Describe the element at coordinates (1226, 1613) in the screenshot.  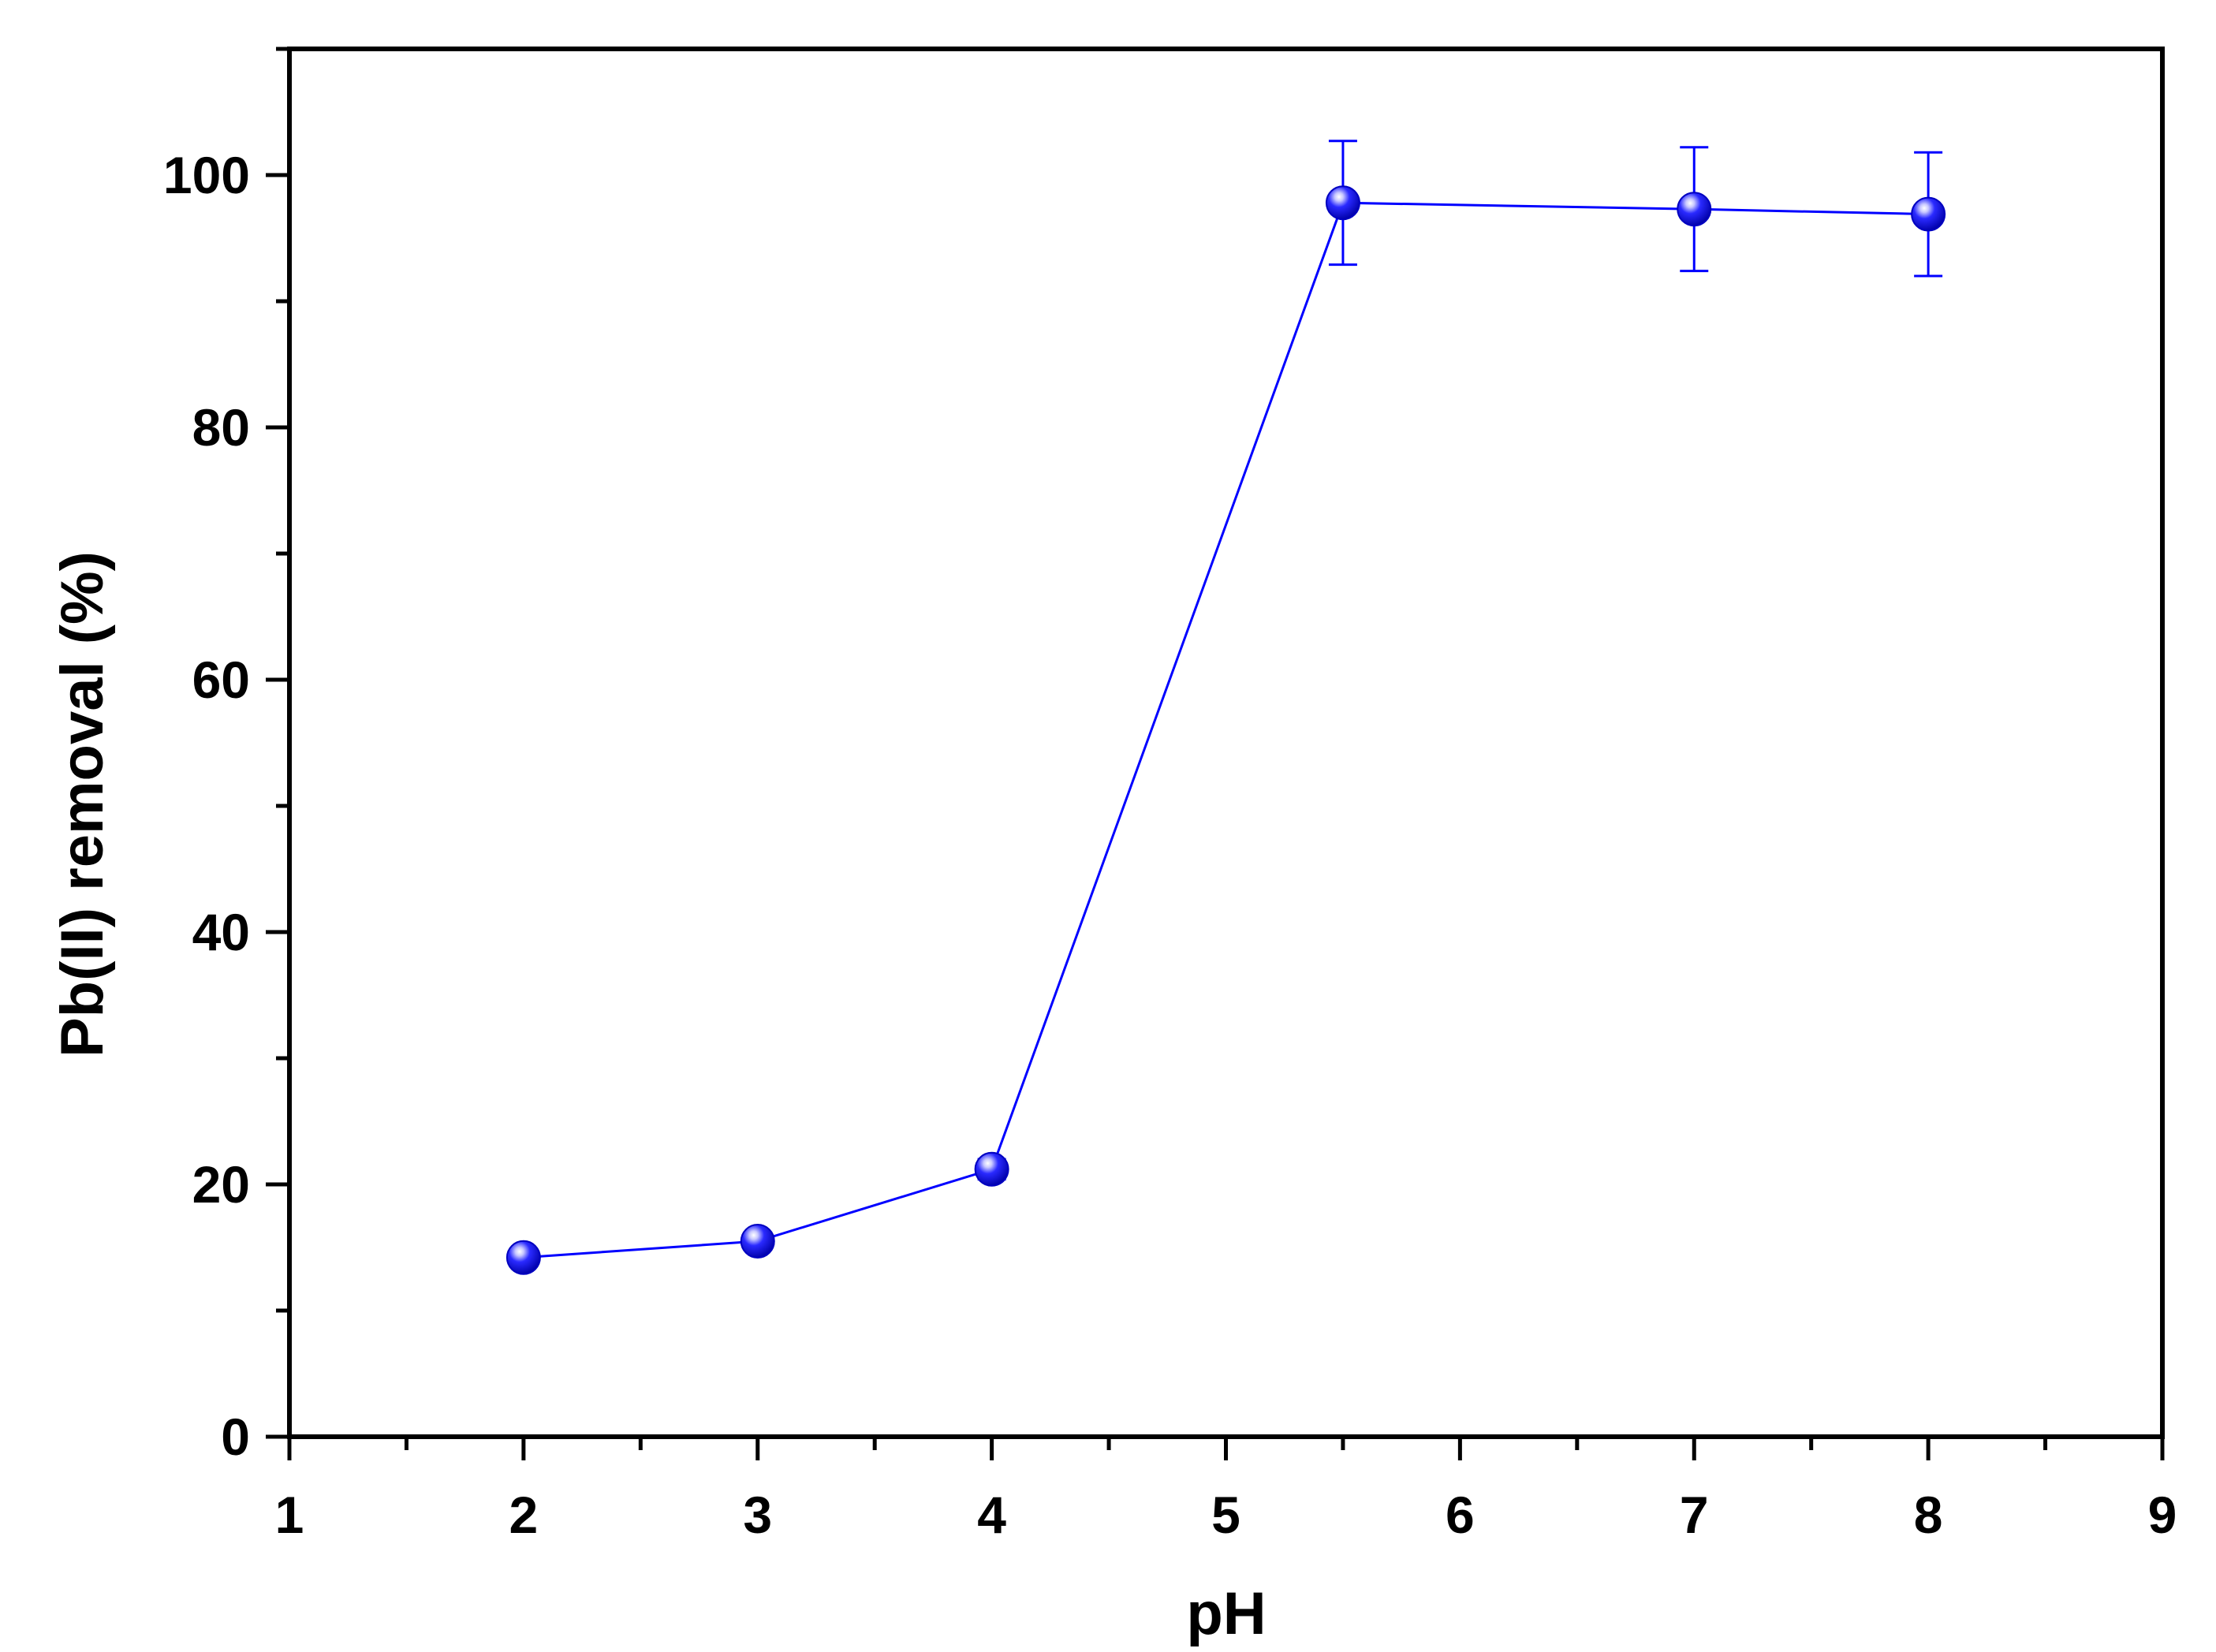
I see `x-axis-label: pH` at that location.